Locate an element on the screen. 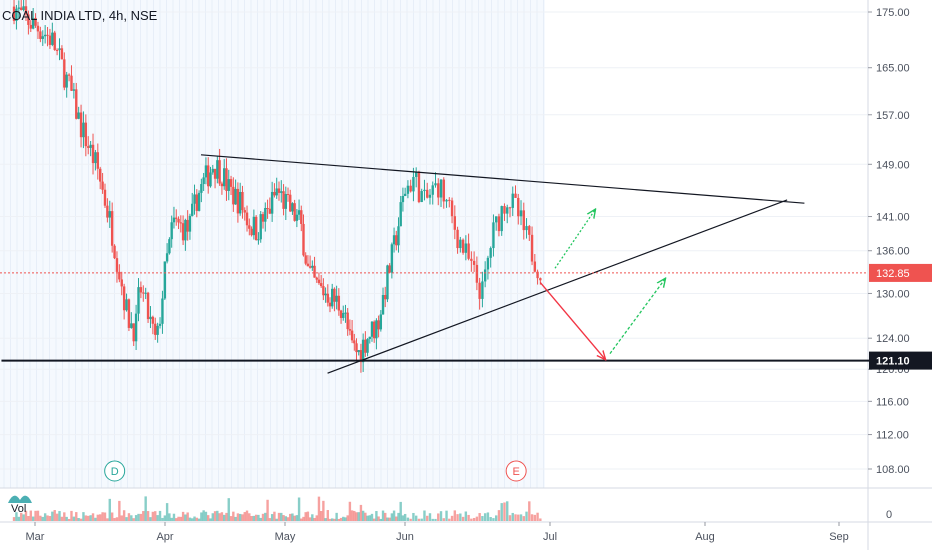 This screenshot has height=550, width=932. green-arrow-up is located at coordinates (637, 316).